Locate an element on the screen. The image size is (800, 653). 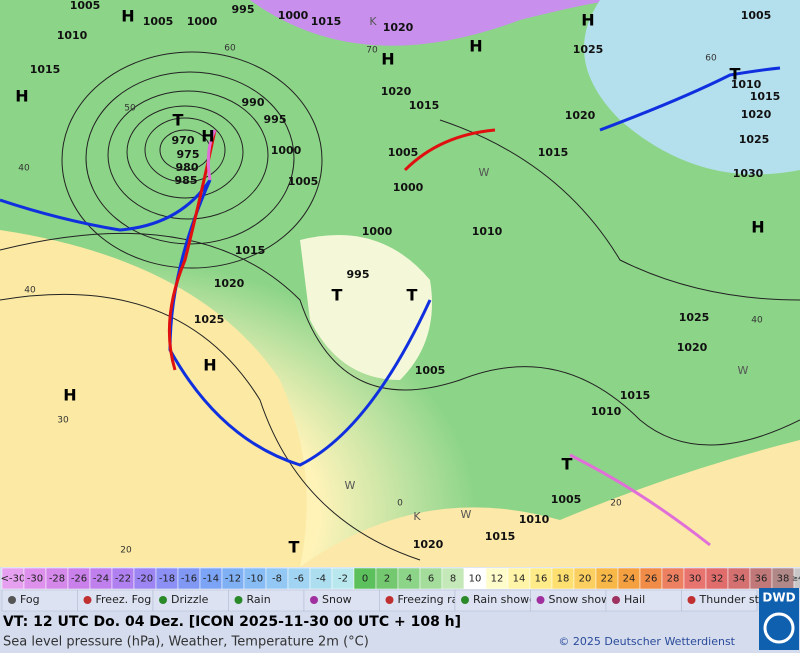
scale-label: -28 is located at coordinates (57, 579).